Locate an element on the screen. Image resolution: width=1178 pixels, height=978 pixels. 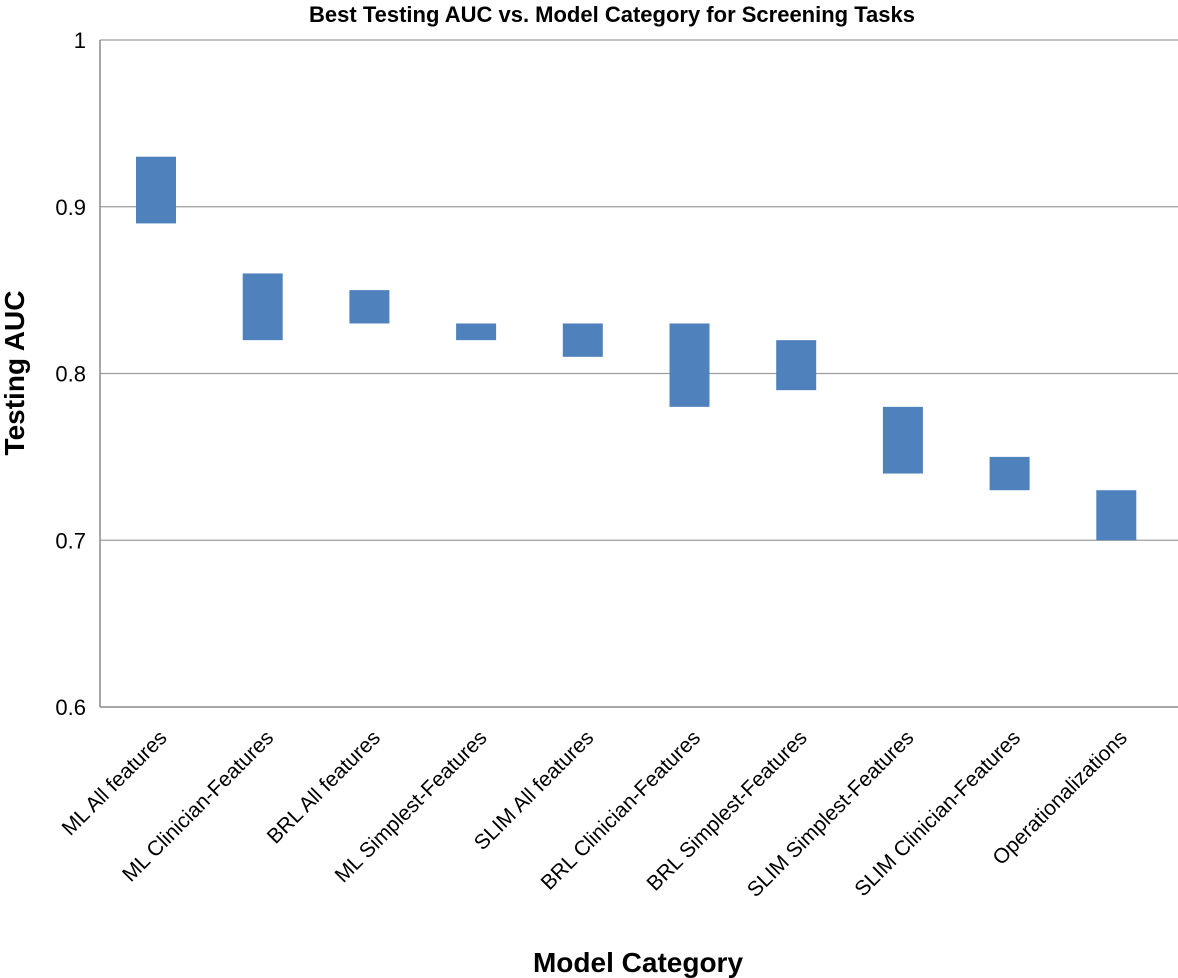
y-tick-label: 0.7 is located at coordinates (70, 540).